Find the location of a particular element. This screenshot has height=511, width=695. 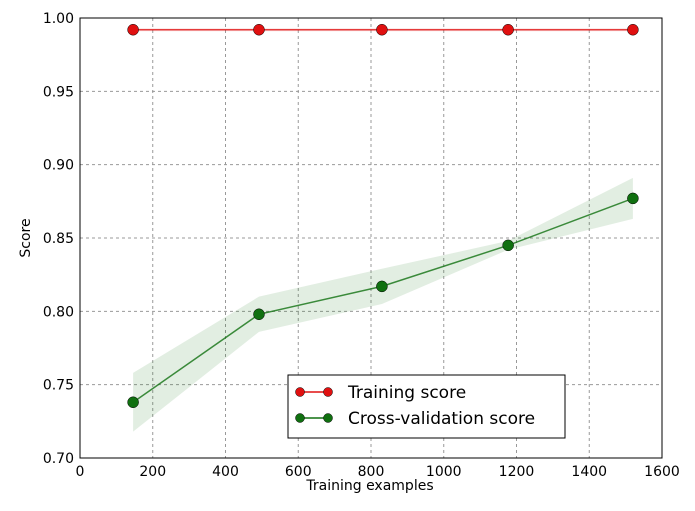

legend-box is located at coordinates (426, 406).